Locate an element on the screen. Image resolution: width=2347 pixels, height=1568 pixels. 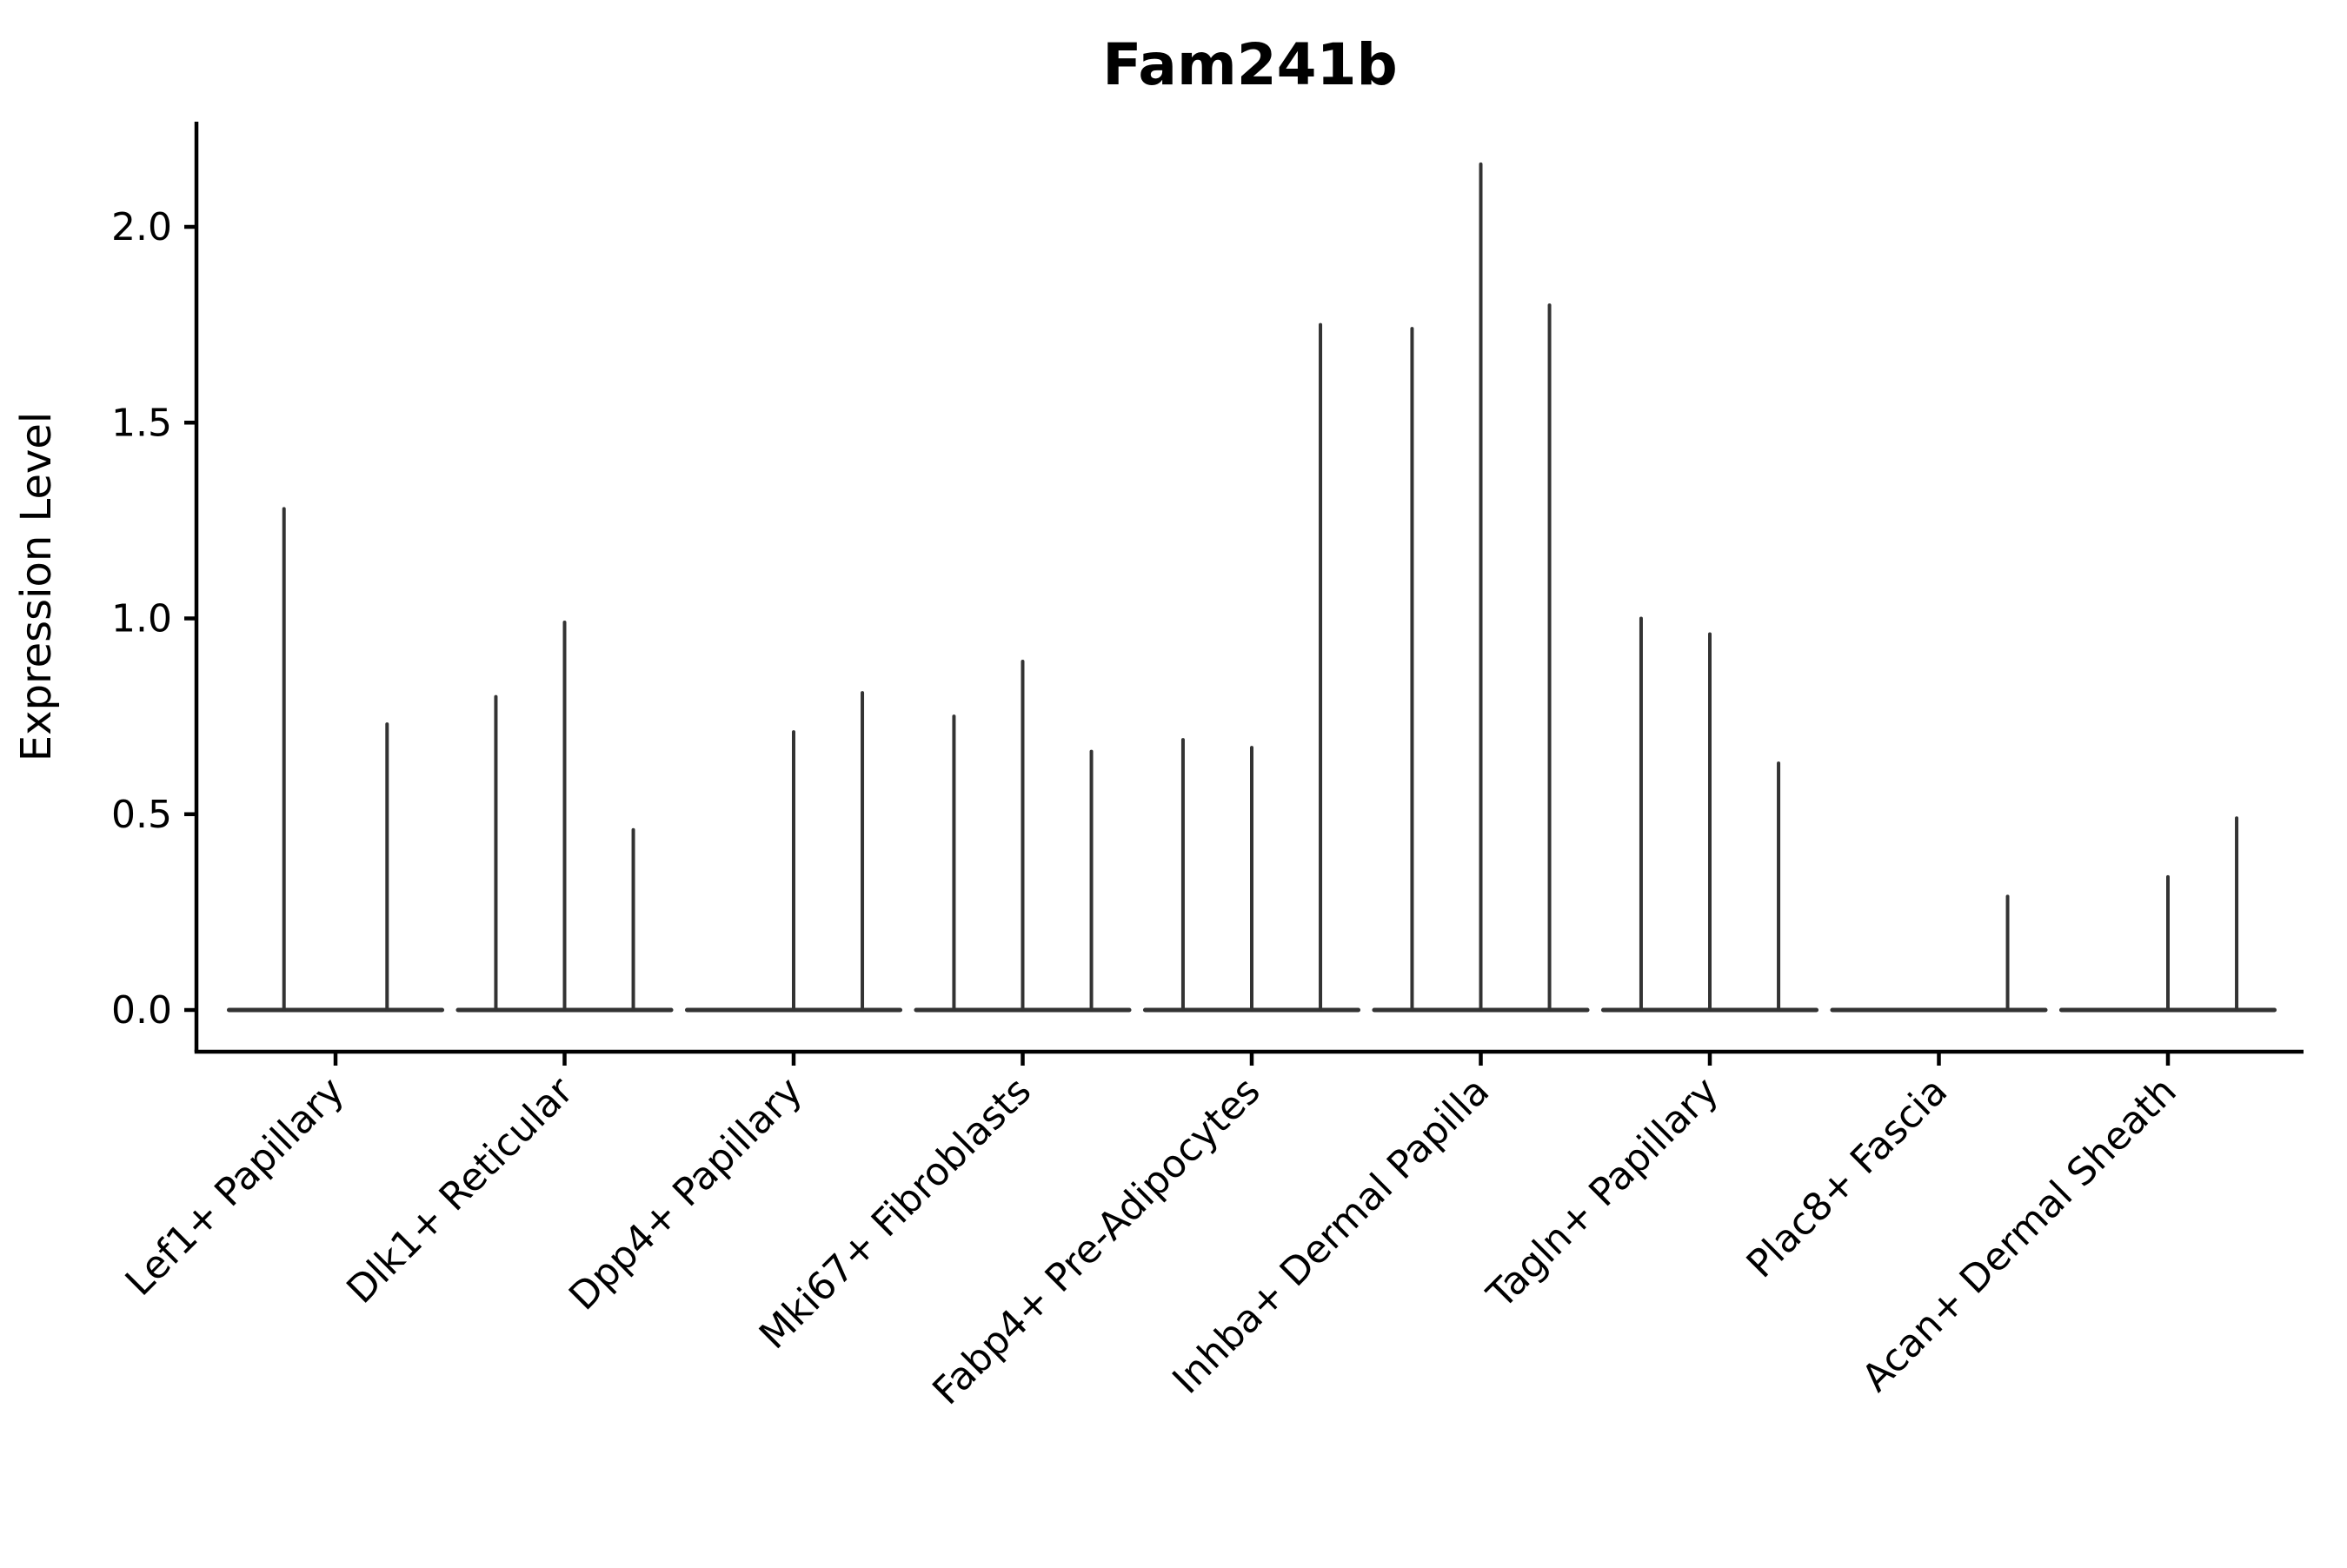
x-tick-label: Tagln+ Papillary is located at coordinates (1603, 1193).